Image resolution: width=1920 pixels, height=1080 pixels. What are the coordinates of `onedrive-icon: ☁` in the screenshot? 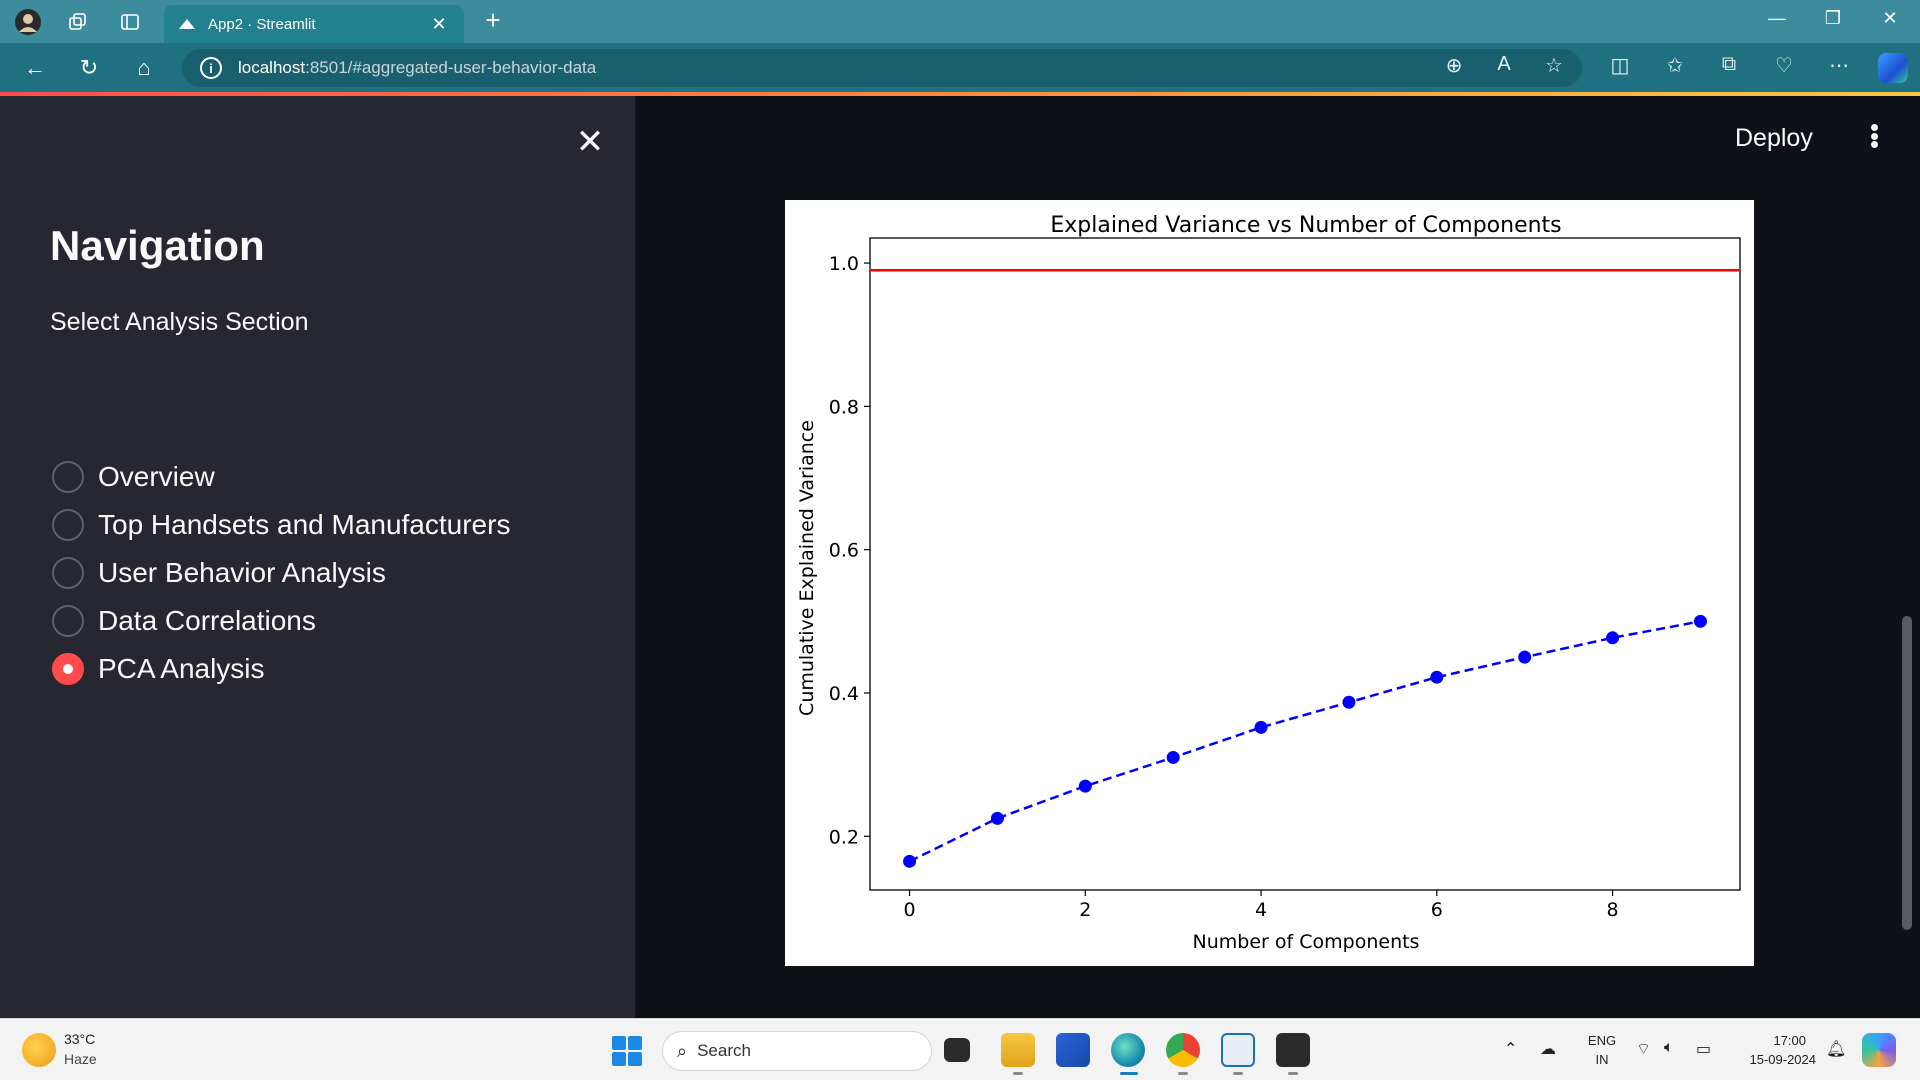 It's located at (1548, 1049).